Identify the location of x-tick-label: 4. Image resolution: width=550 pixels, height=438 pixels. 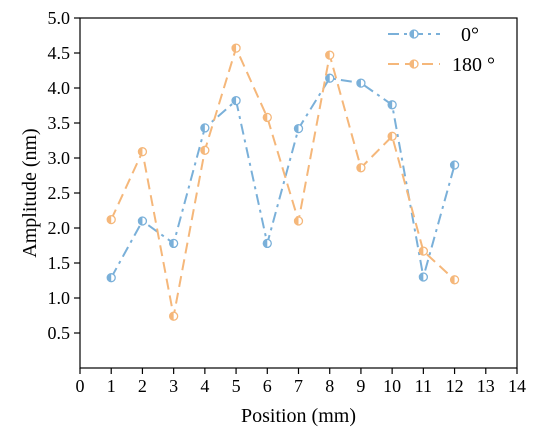
(204, 386).